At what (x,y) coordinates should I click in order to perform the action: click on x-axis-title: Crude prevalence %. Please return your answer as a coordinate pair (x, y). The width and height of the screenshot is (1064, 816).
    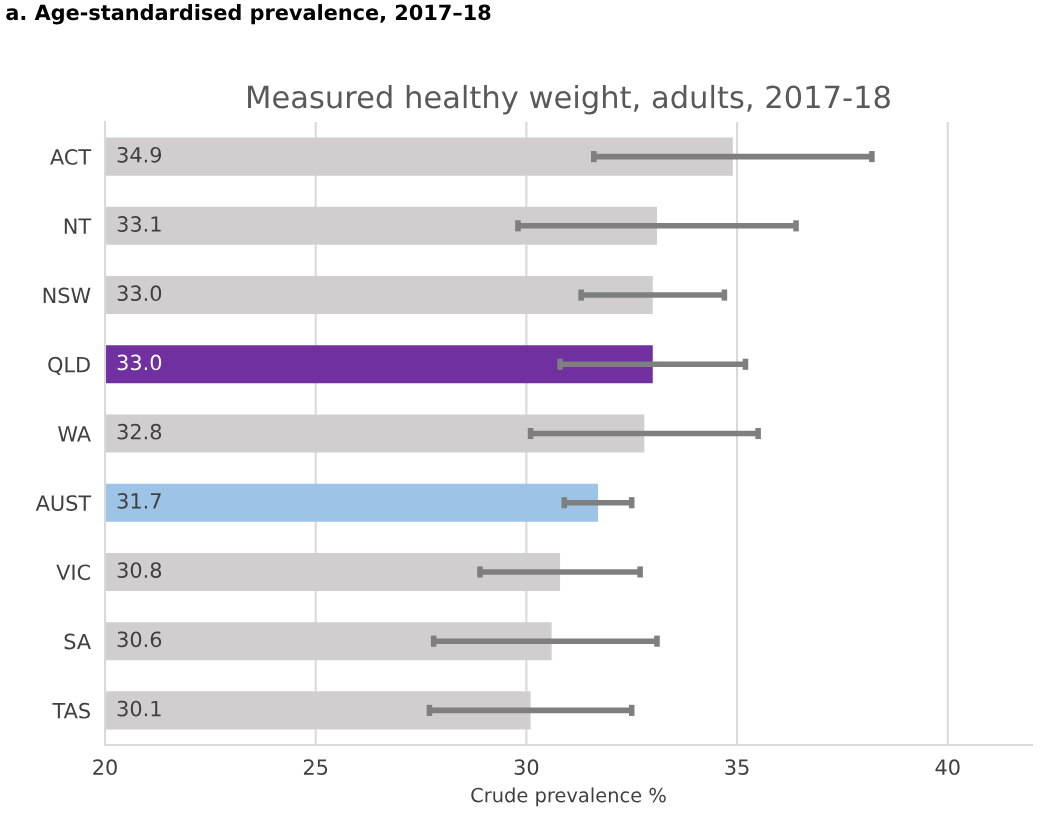
    Looking at the image, I should click on (568, 797).